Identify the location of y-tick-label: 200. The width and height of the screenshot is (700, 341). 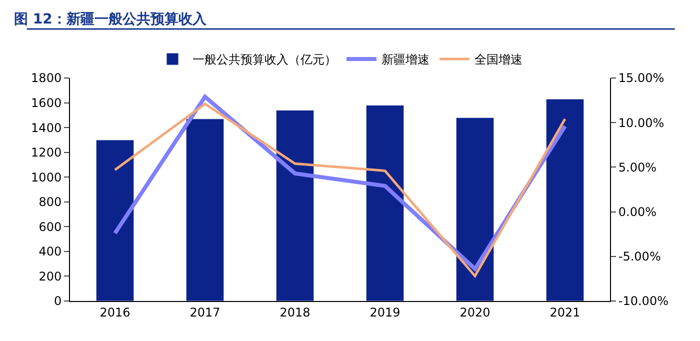
(50, 276).